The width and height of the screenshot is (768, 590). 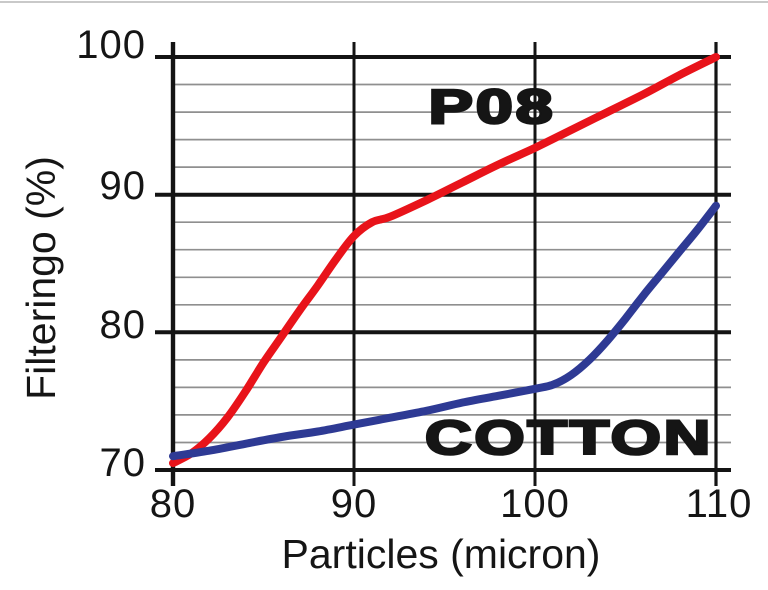 I want to click on series-label-p08: P08, so click(x=492, y=107).